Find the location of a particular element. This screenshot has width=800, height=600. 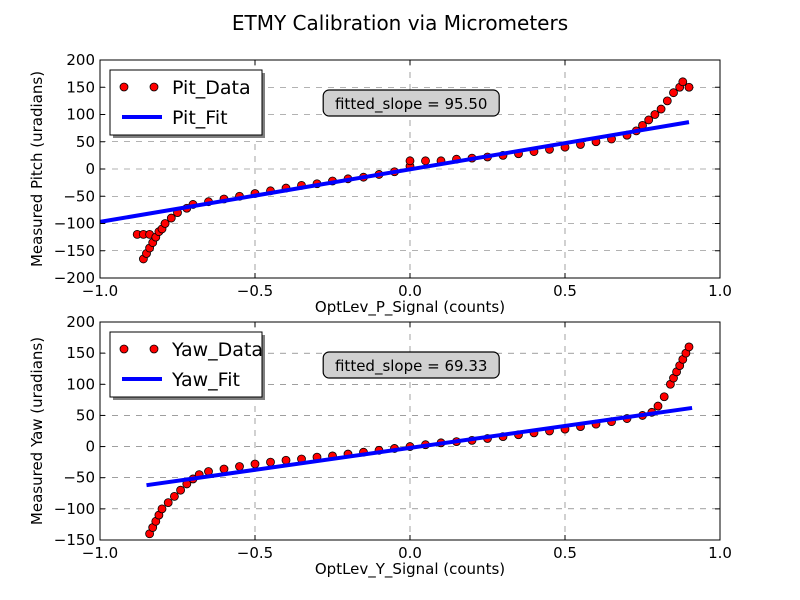

pitch-ytick-label: −50 is located at coordinates (79, 196).